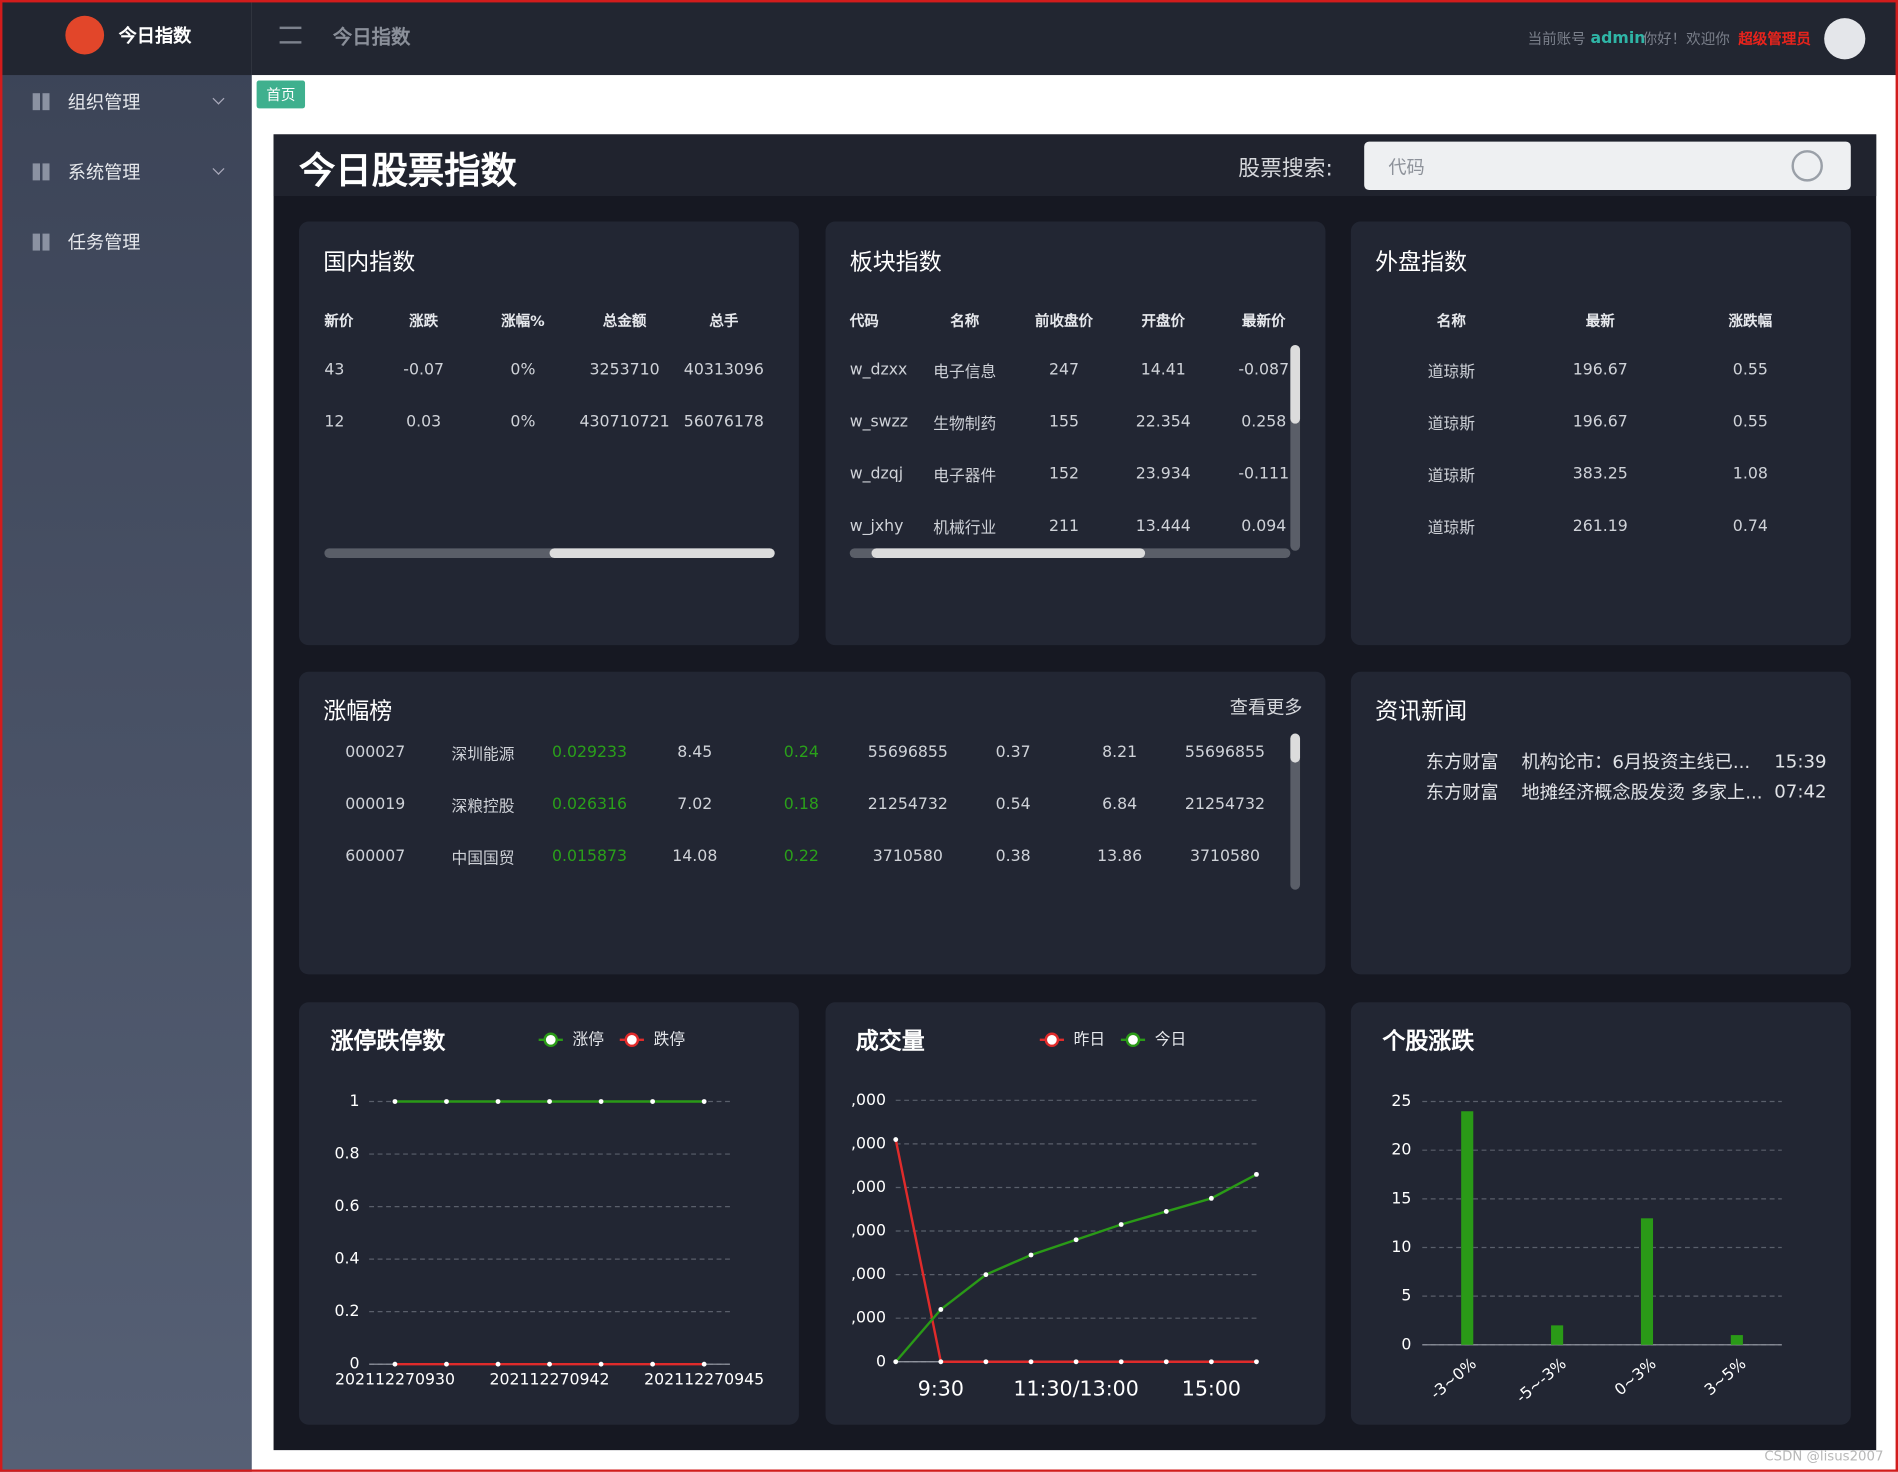  I want to click on table-cell: 0.22, so click(801, 857).